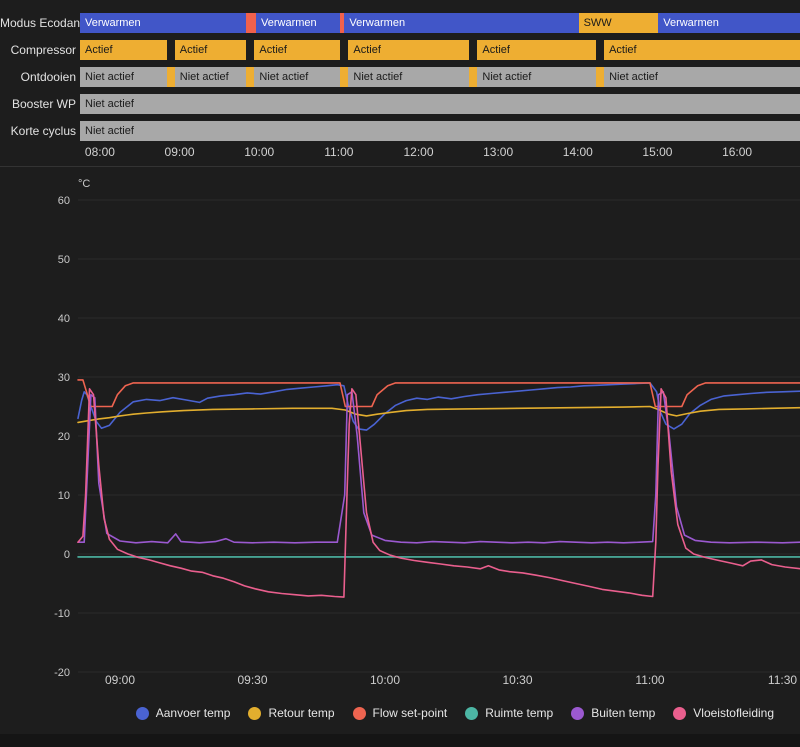 The height and width of the screenshot is (747, 800). What do you see at coordinates (43, 49) in the screenshot?
I see `timeline-row-label: Compressor` at bounding box center [43, 49].